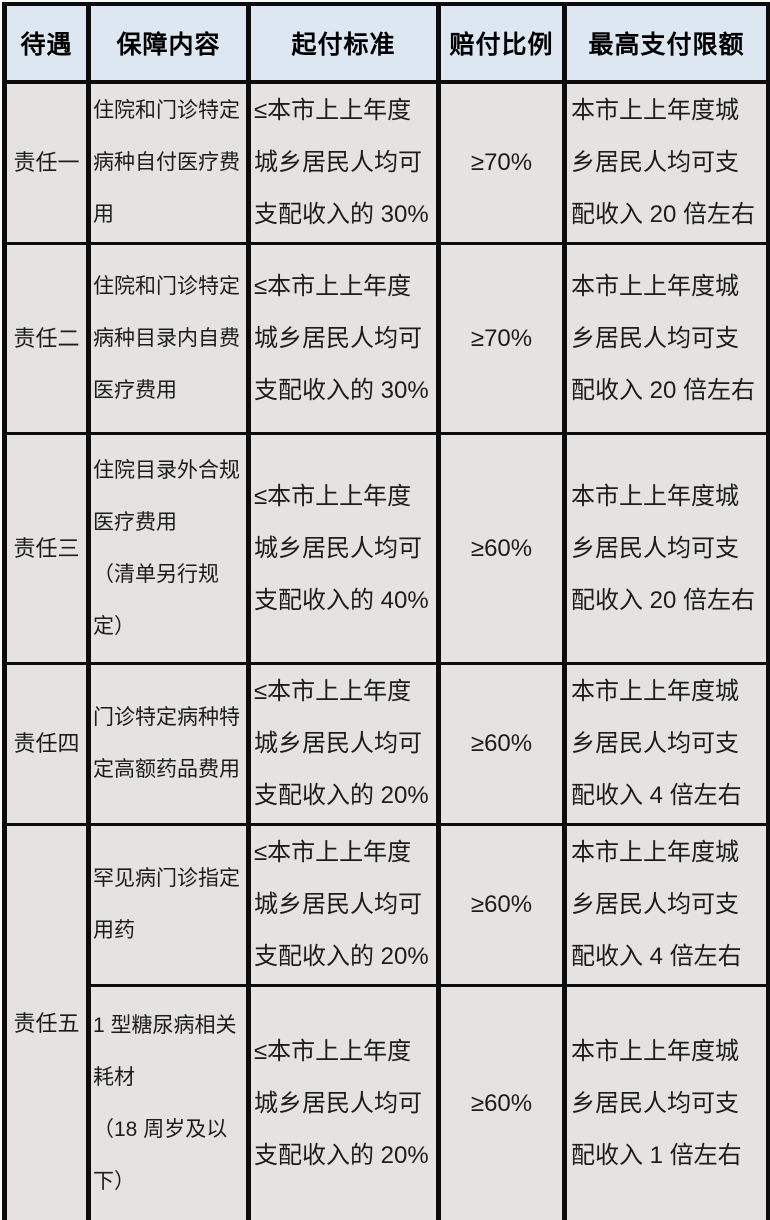  I want to click on coverage-cell-3: 住院目录外合规 医疗费用 （清单另行规 定）, so click(168, 548).